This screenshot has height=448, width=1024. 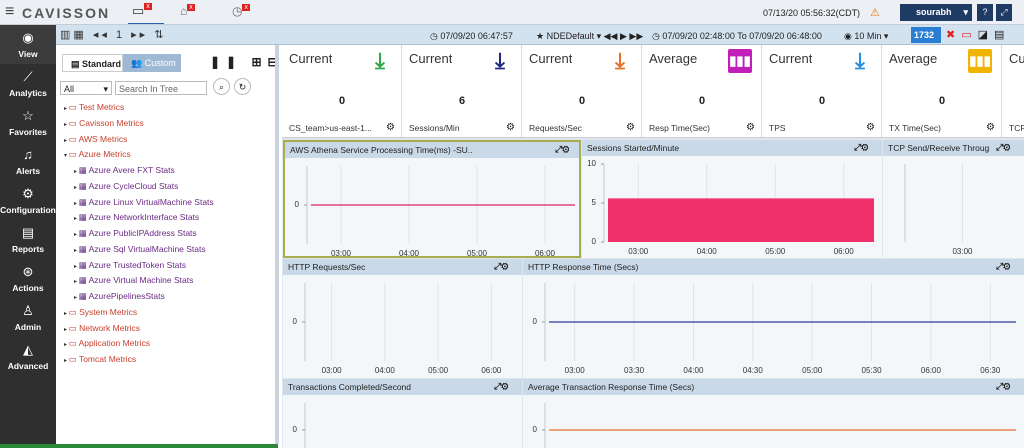 I want to click on tab: ◷ x, so click(x=241, y=11).